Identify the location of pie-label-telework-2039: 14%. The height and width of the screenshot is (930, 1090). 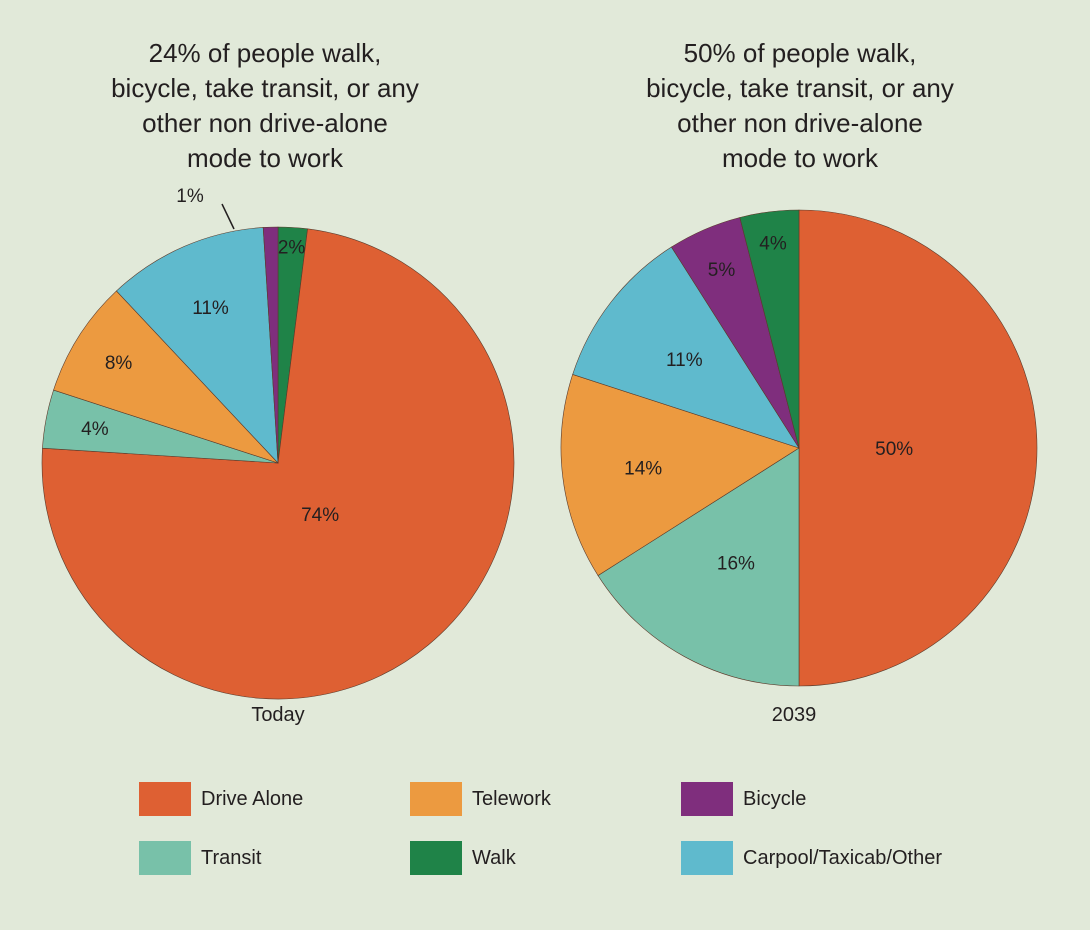
(643, 469).